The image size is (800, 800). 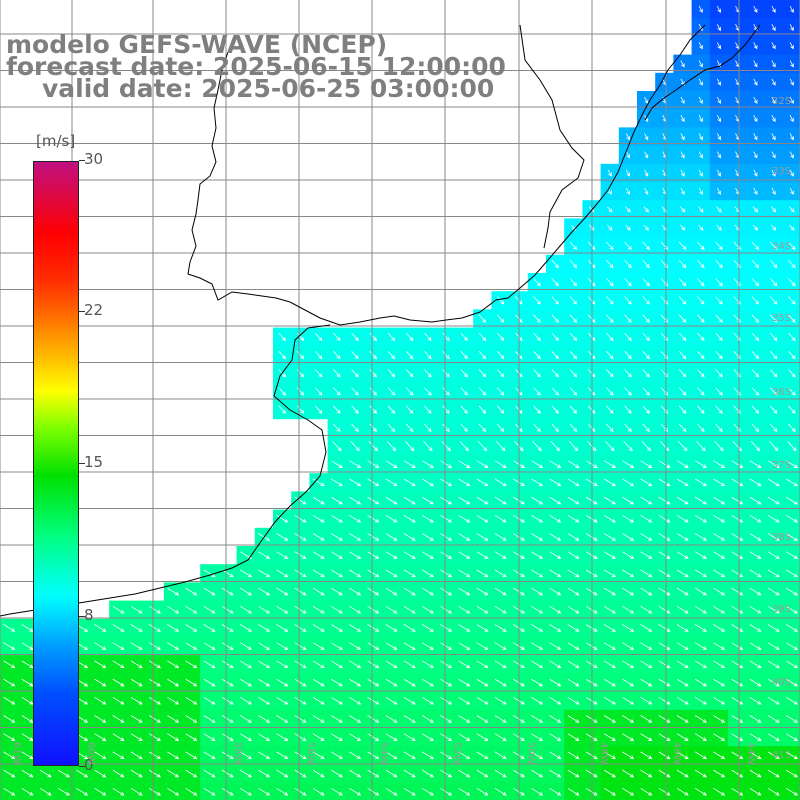 I want to click on latitude-label: 38S, so click(x=782, y=537).